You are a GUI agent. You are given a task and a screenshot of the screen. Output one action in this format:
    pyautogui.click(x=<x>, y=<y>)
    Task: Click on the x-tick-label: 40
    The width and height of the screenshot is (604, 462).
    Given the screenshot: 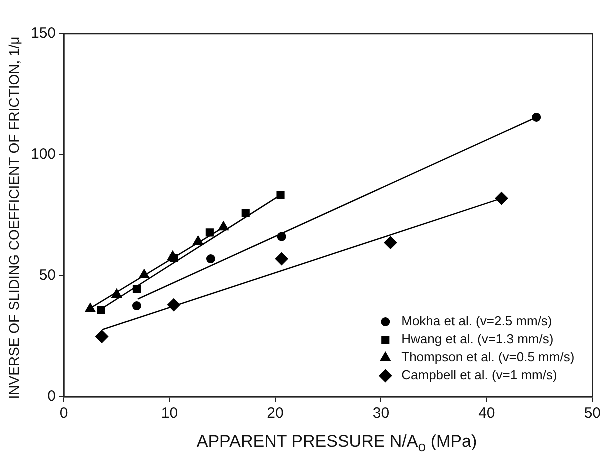 What is the action you would take?
    pyautogui.click(x=487, y=413)
    